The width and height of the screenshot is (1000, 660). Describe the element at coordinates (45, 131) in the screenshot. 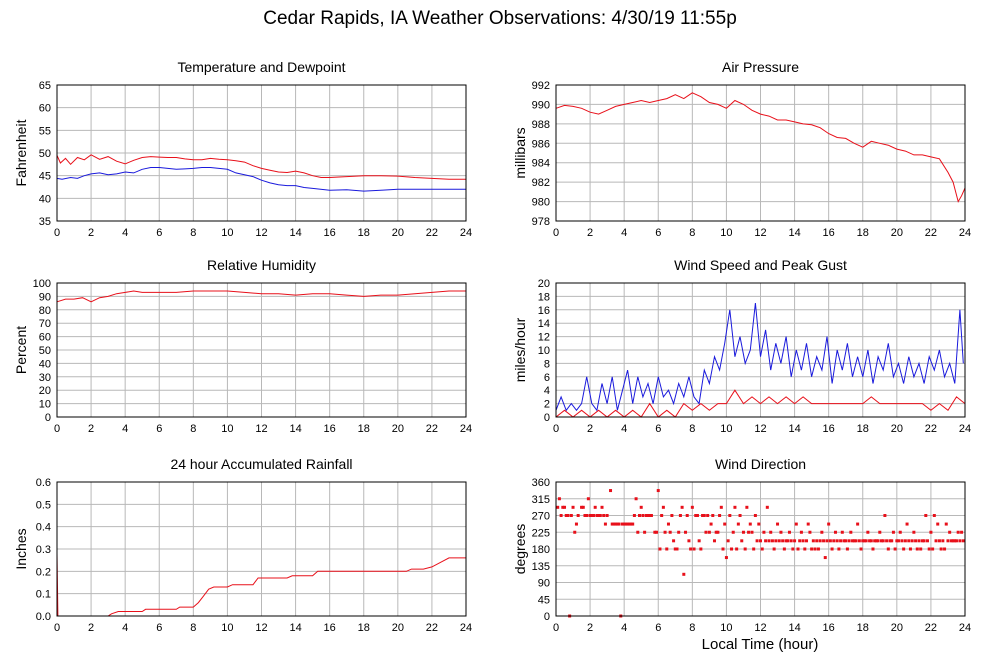

I see `y-tick-label: 55` at that location.